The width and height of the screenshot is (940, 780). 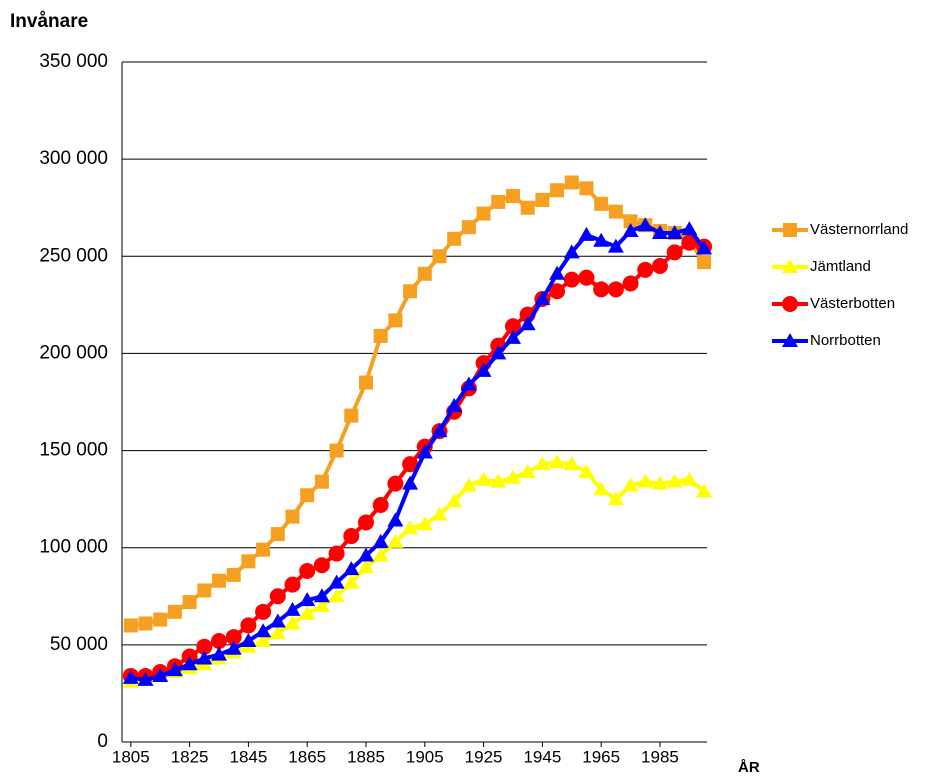 I want to click on y-tick-label: 0, so click(x=102, y=741).